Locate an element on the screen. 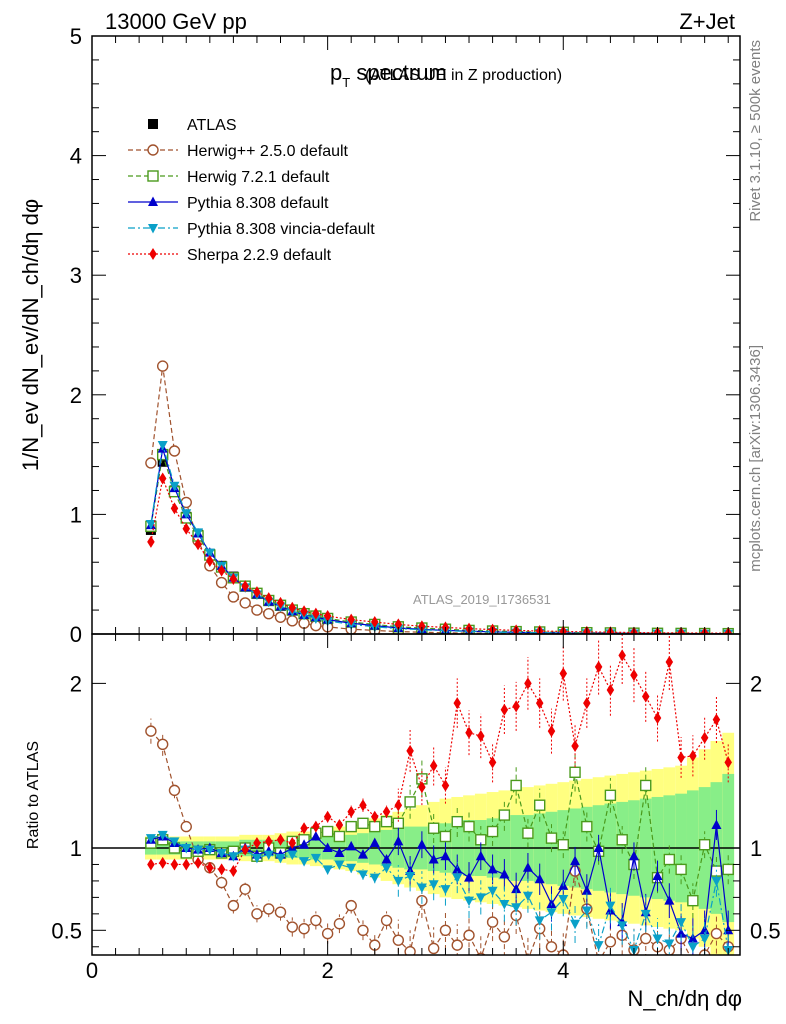 The image size is (786, 1024). main-y-tick-label: 2 is located at coordinates (76, 395).